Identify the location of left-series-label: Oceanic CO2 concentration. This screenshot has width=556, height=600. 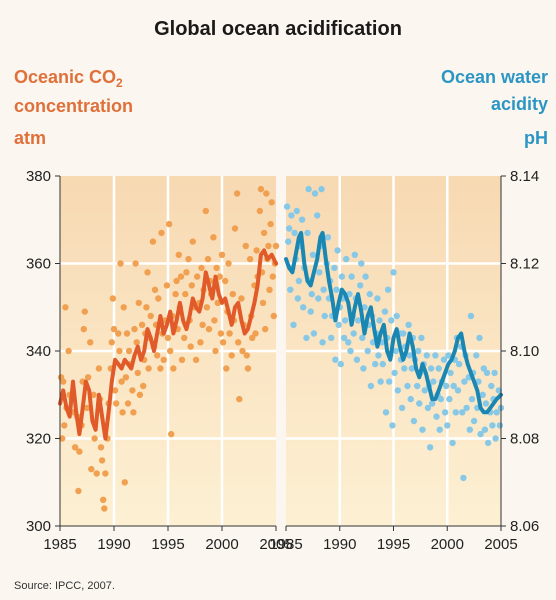
(114, 92).